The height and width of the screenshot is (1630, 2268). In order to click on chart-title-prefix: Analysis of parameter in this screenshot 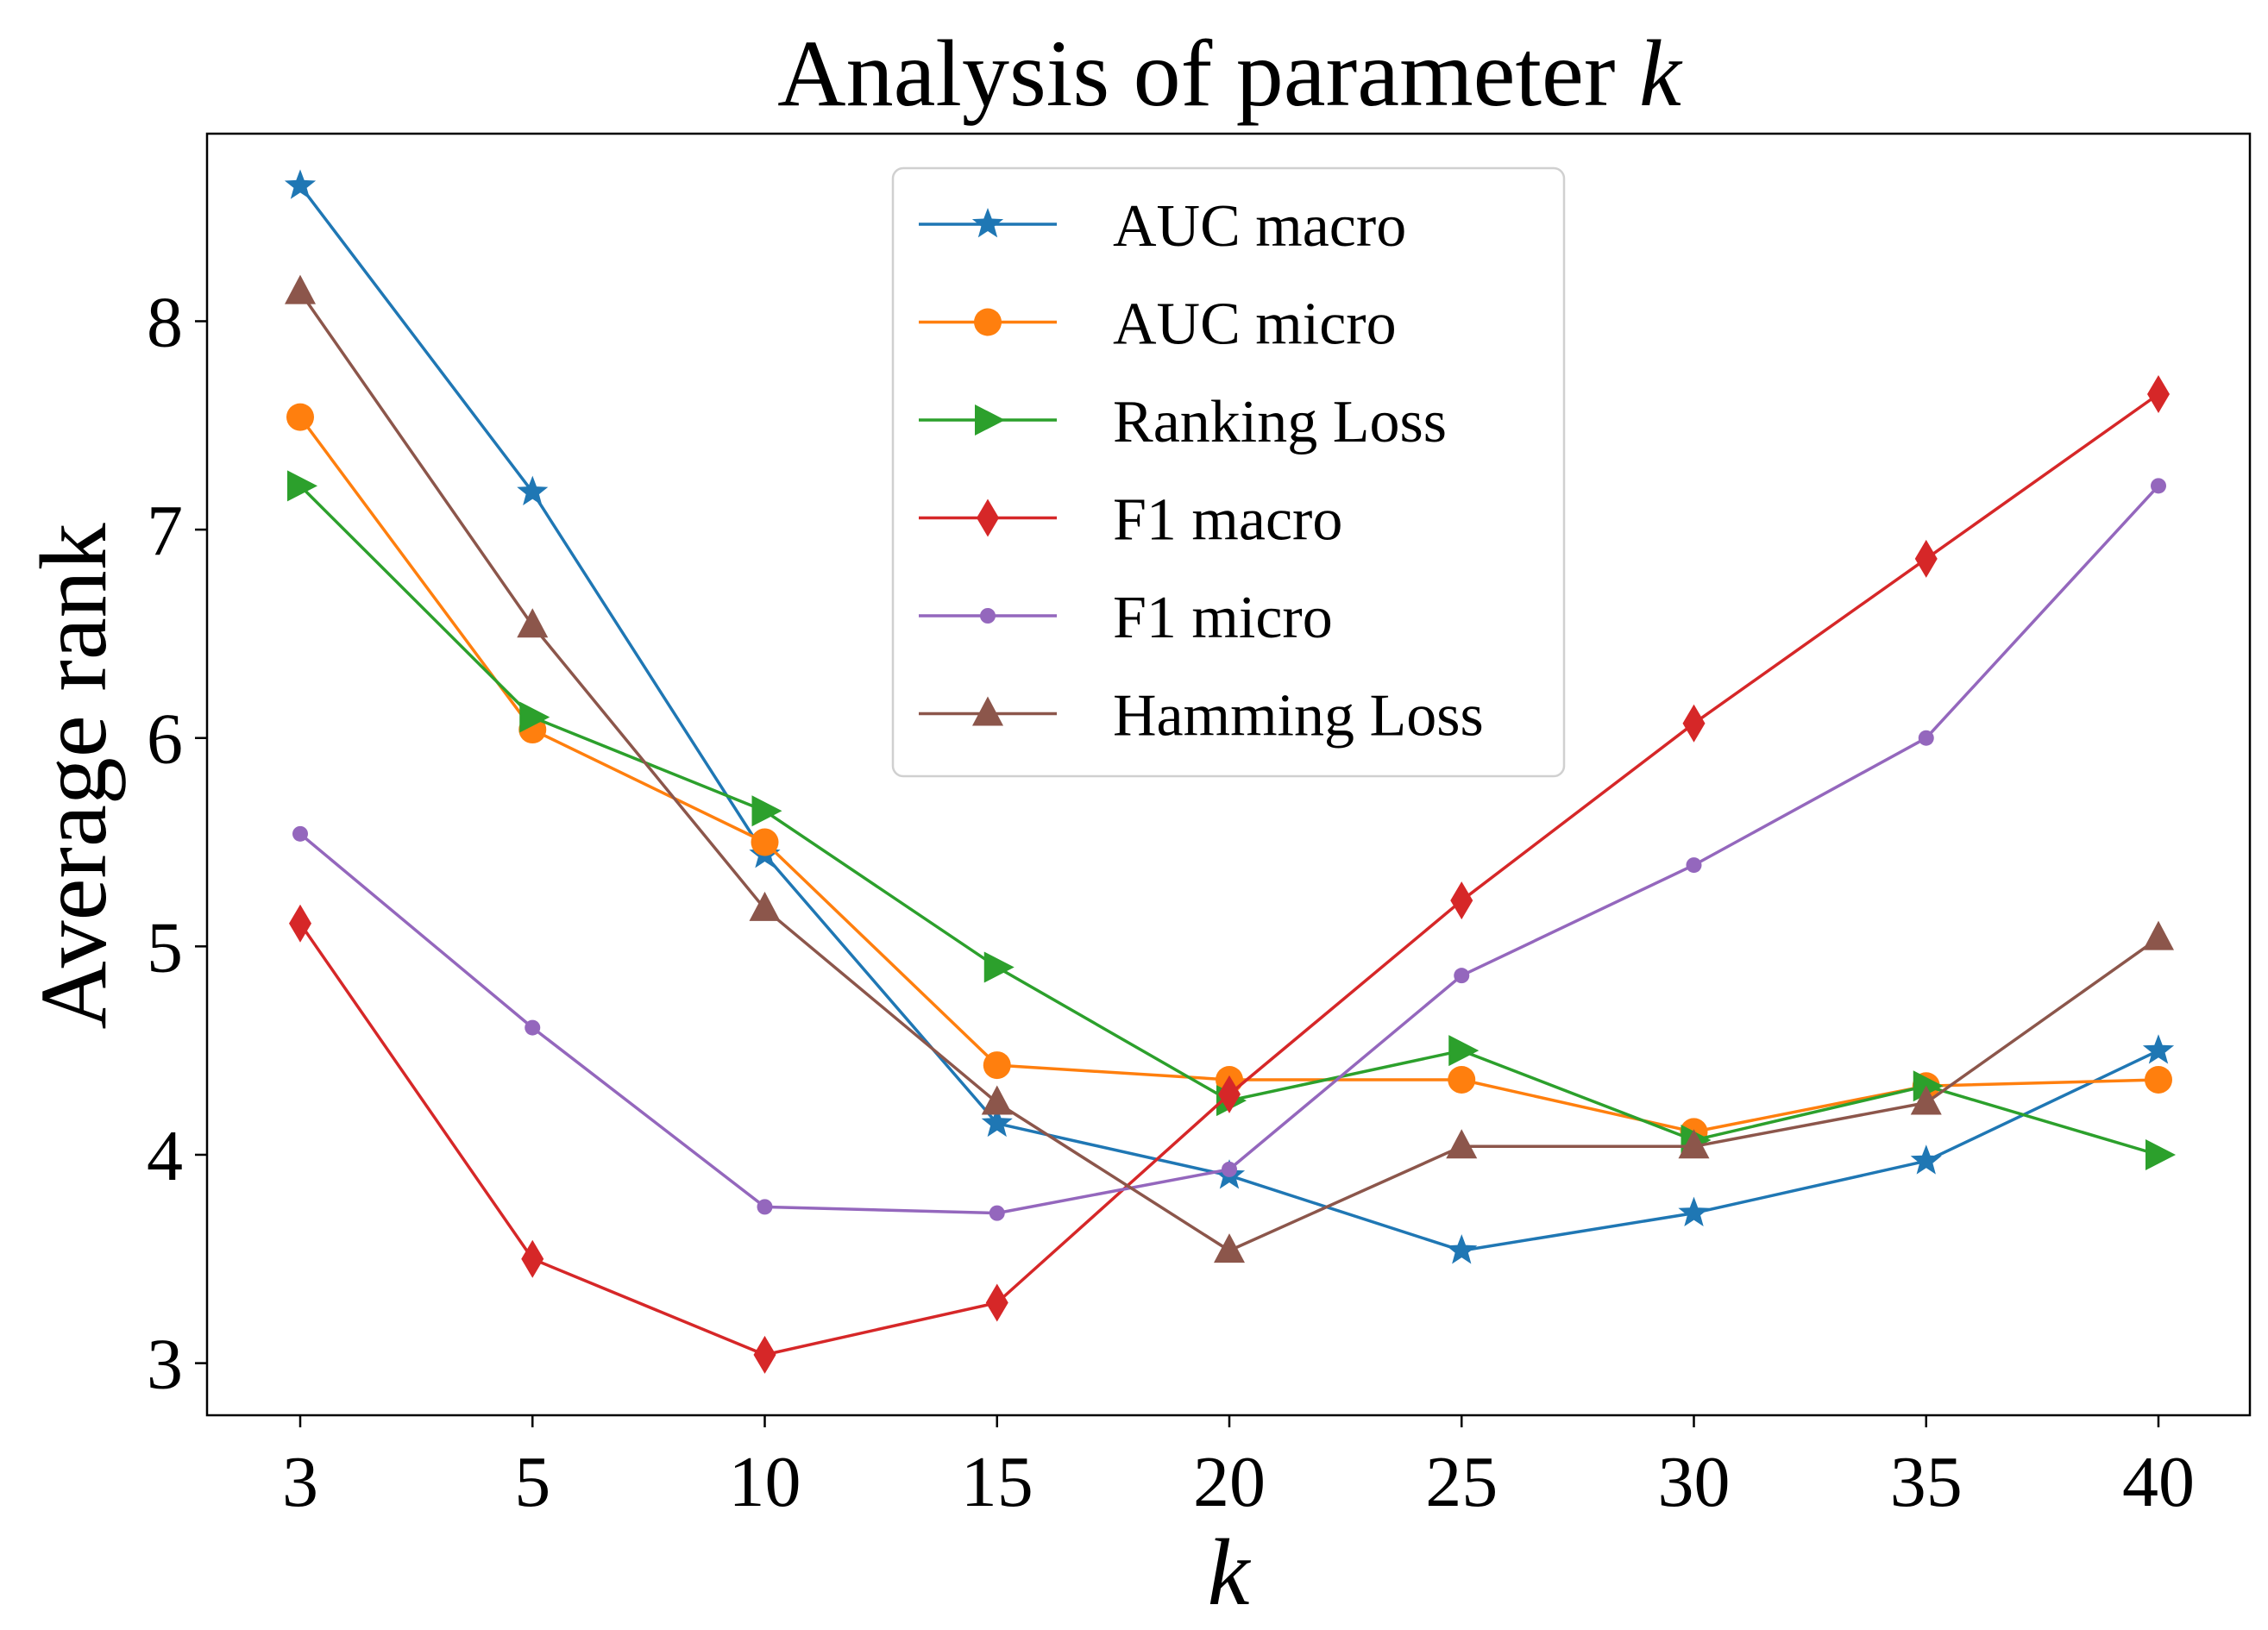, I will do `click(1208, 73)`.